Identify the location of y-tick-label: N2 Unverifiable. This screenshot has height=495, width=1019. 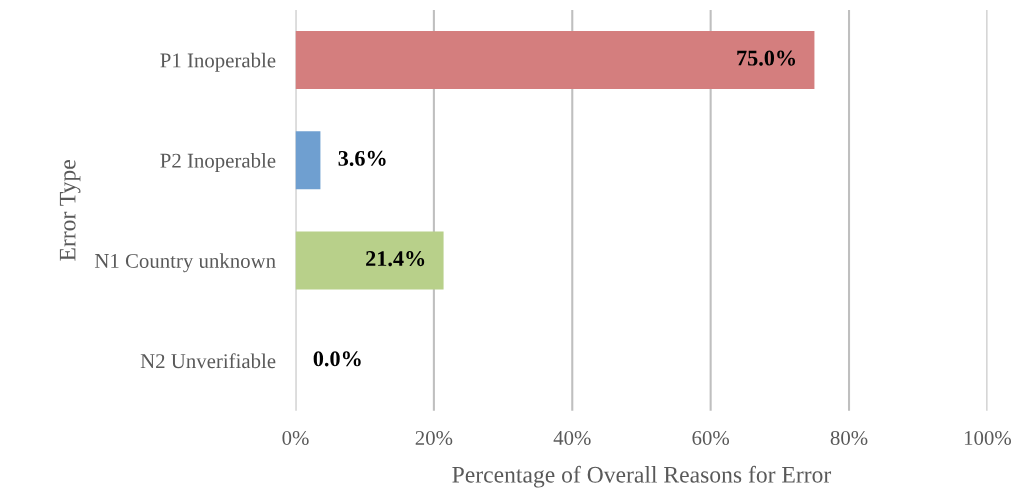
(208, 361).